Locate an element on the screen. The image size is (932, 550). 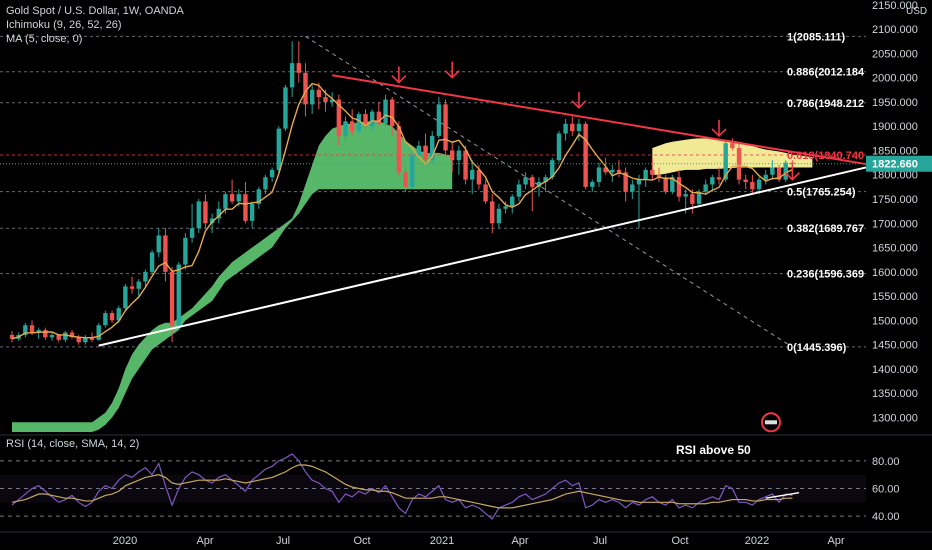
price-tick-label: 1950.000 is located at coordinates (895, 103).